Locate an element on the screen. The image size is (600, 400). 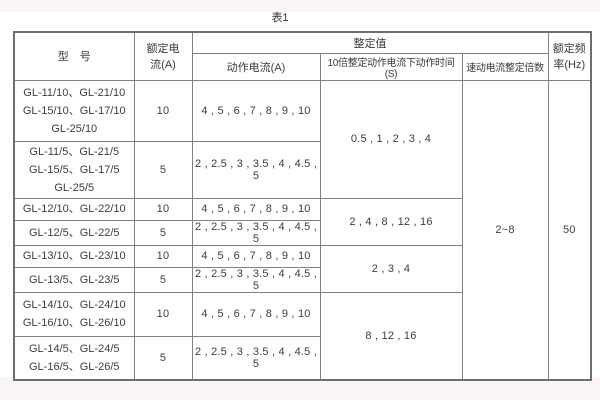
operating-time-cell: 2 , 3 , 4 is located at coordinates (391, 268).